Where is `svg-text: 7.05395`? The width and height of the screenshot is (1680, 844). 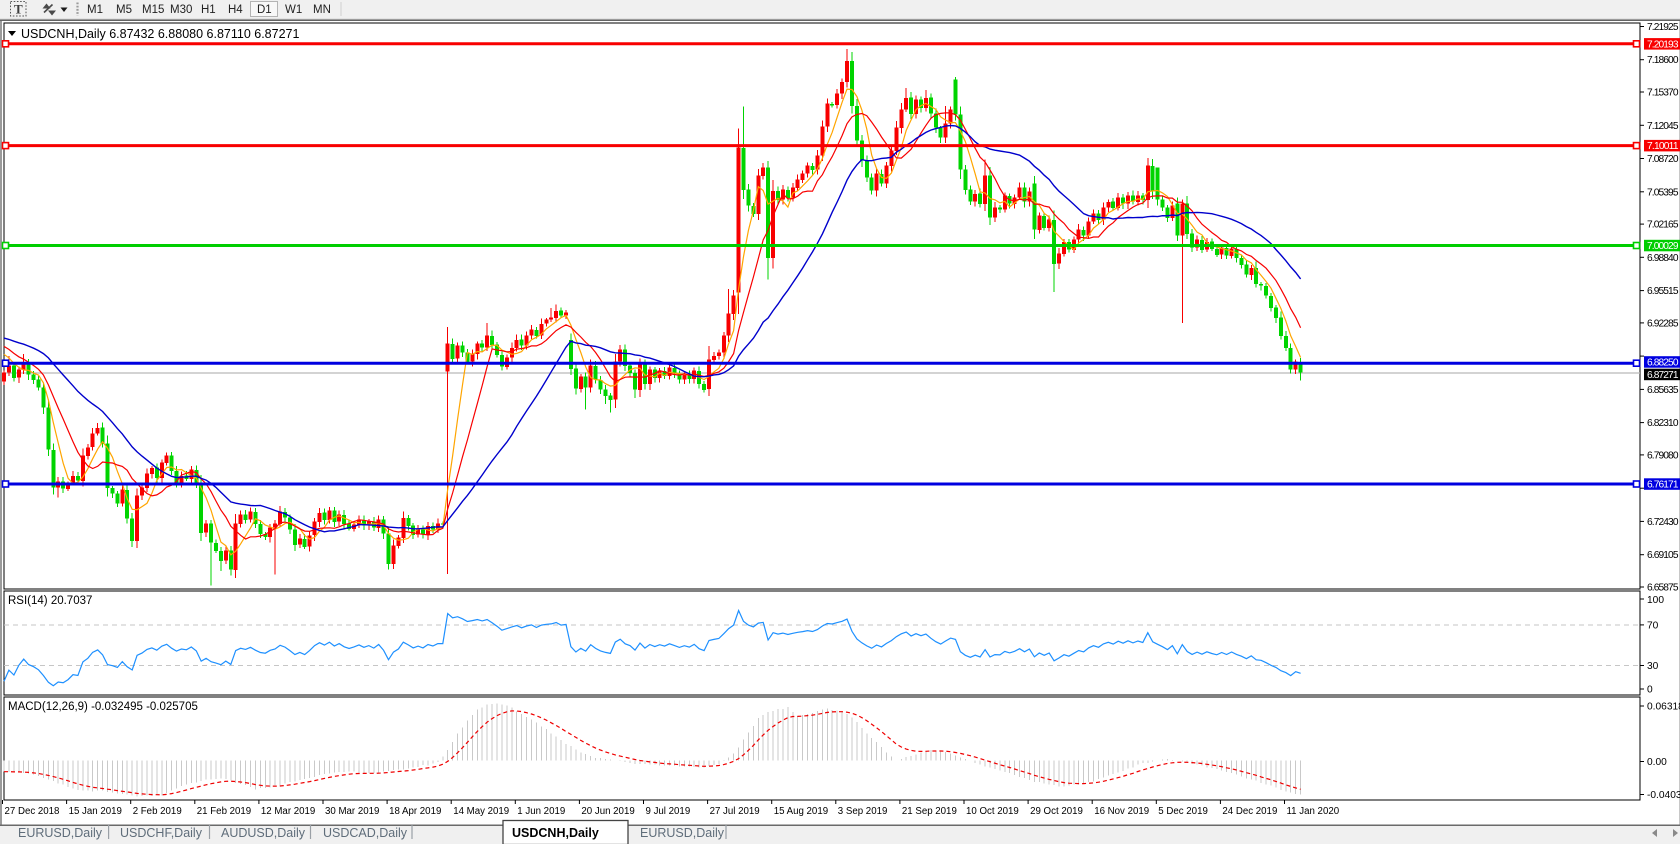
svg-text: 7.05395 is located at coordinates (1663, 192).